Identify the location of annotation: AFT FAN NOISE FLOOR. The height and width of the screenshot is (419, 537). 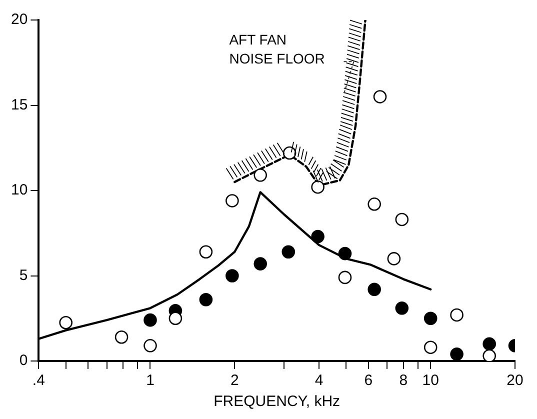
(277, 49).